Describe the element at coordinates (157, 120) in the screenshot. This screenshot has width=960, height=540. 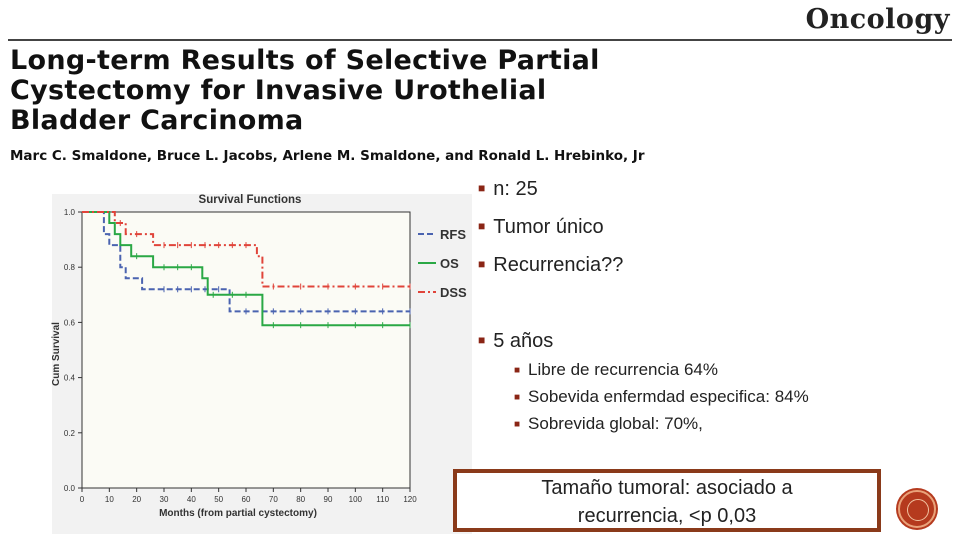
I see `title-line-3: Bladder Carcinoma` at that location.